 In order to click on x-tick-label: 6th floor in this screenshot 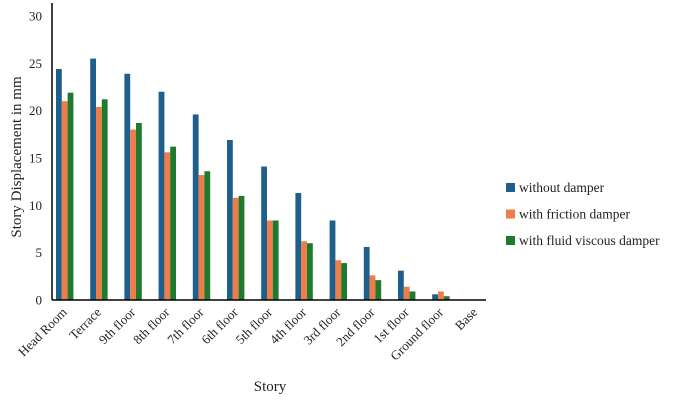, I will do `click(219, 325)`.